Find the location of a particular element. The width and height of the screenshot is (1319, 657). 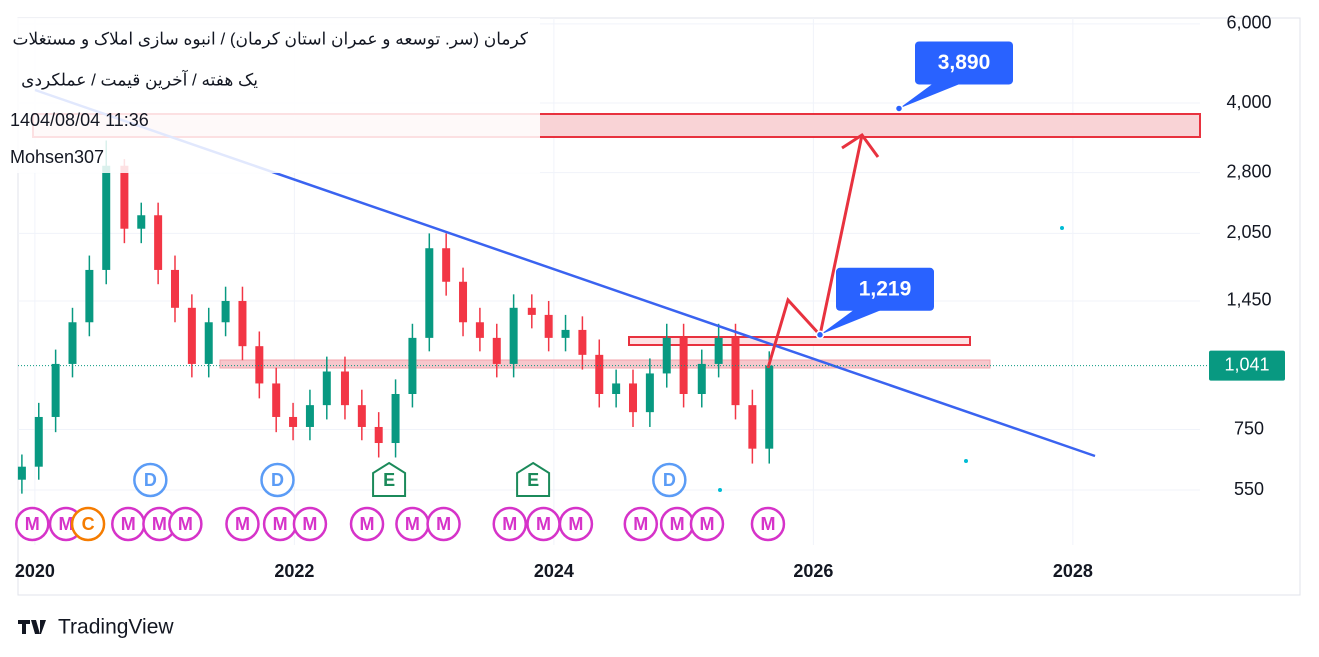

x-tick-label: 2028 is located at coordinates (1073, 571).